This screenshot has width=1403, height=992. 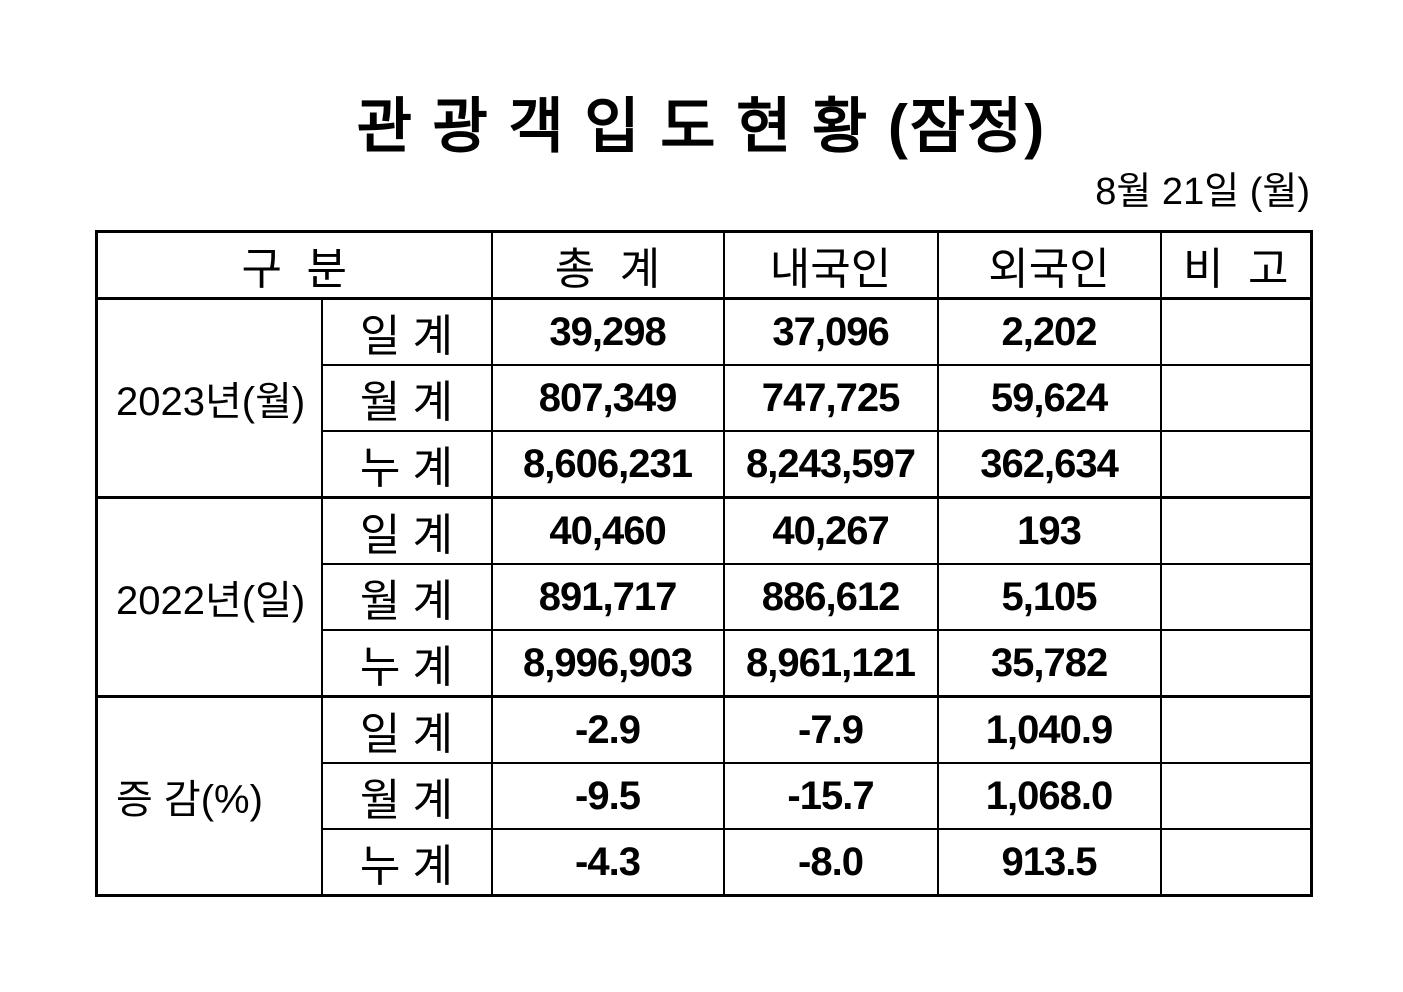 What do you see at coordinates (607, 796) in the screenshot?
I see `value-total: -9.5` at bounding box center [607, 796].